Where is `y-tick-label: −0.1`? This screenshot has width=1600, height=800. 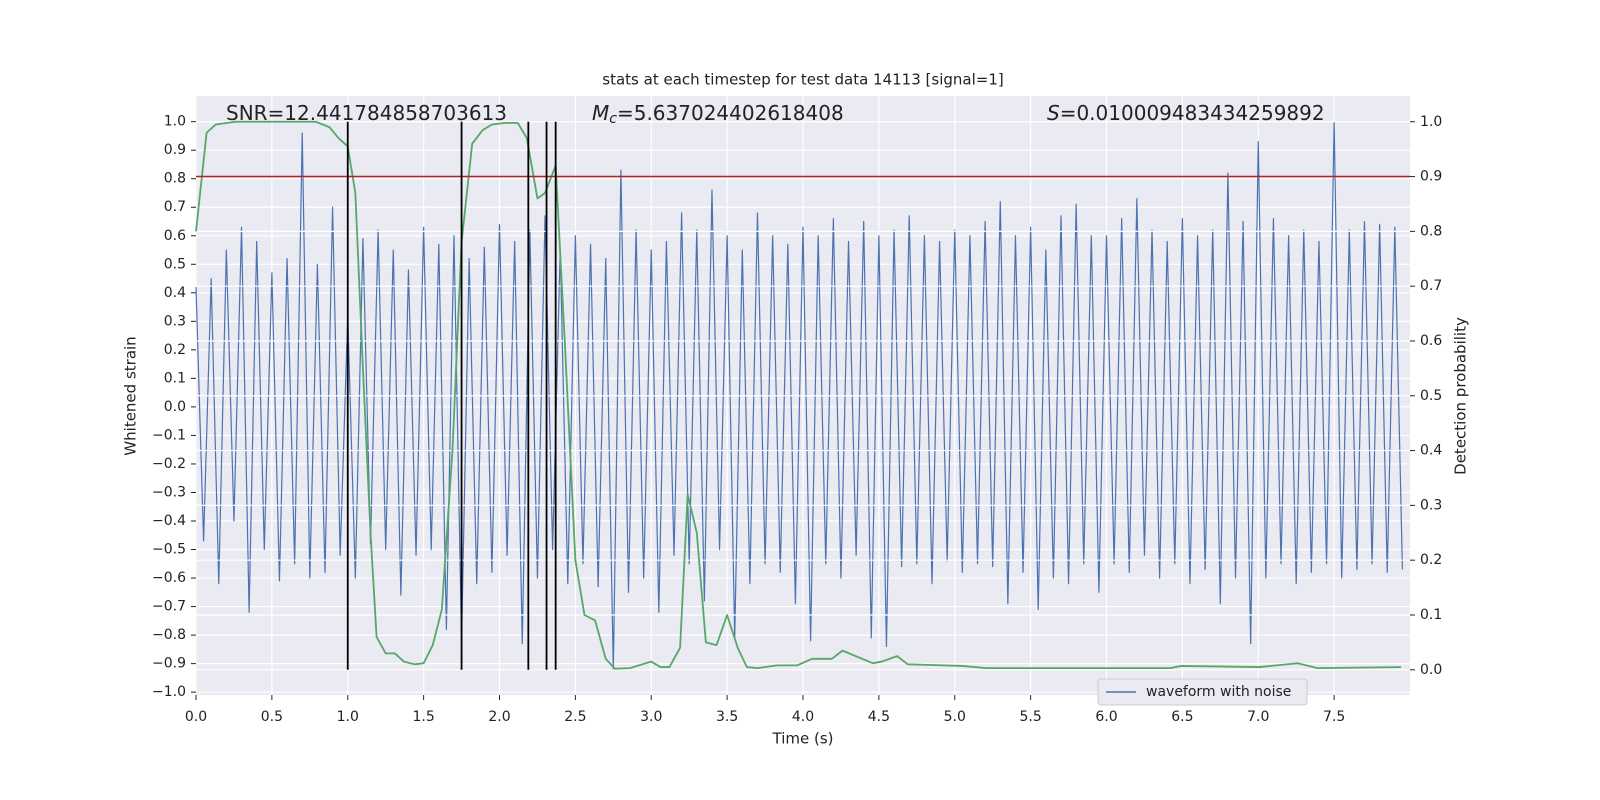 y-tick-label: −0.1 is located at coordinates (169, 435).